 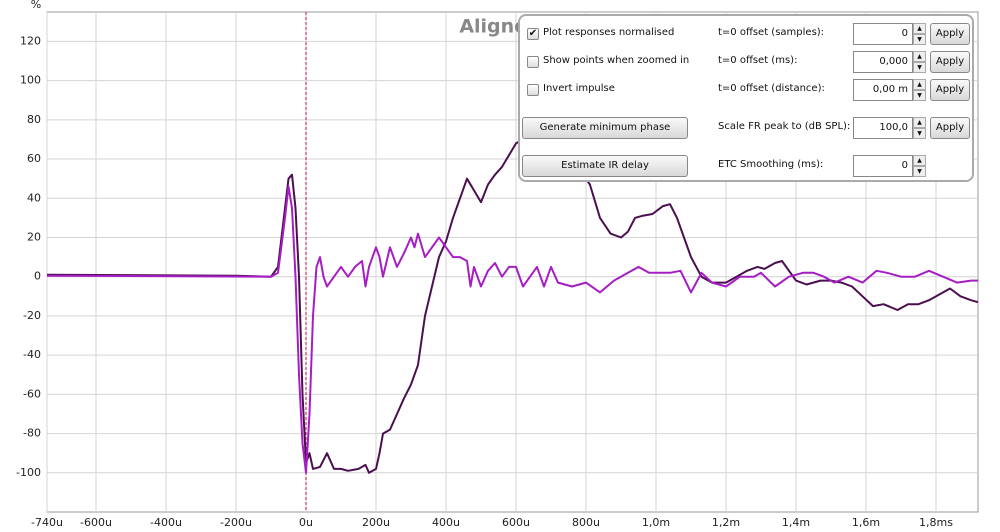 I want to click on checkbox-label: Plot responses normalised, so click(x=609, y=32).